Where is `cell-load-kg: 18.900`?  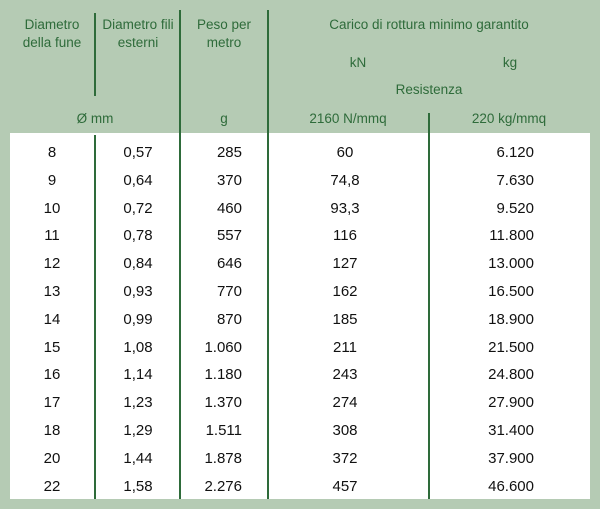 cell-load-kg: 18.900 is located at coordinates (511, 319).